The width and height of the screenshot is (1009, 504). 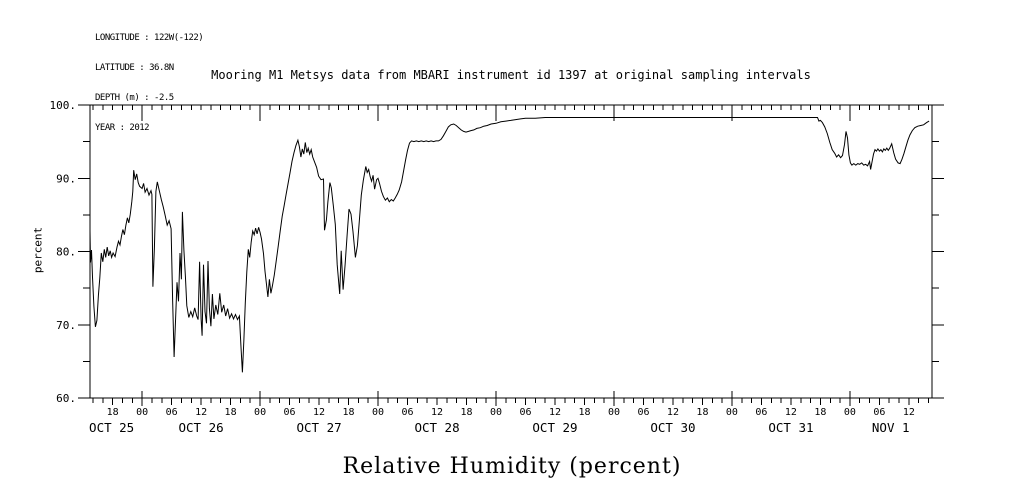 I want to click on svg-text: 90., so click(x=66, y=178).